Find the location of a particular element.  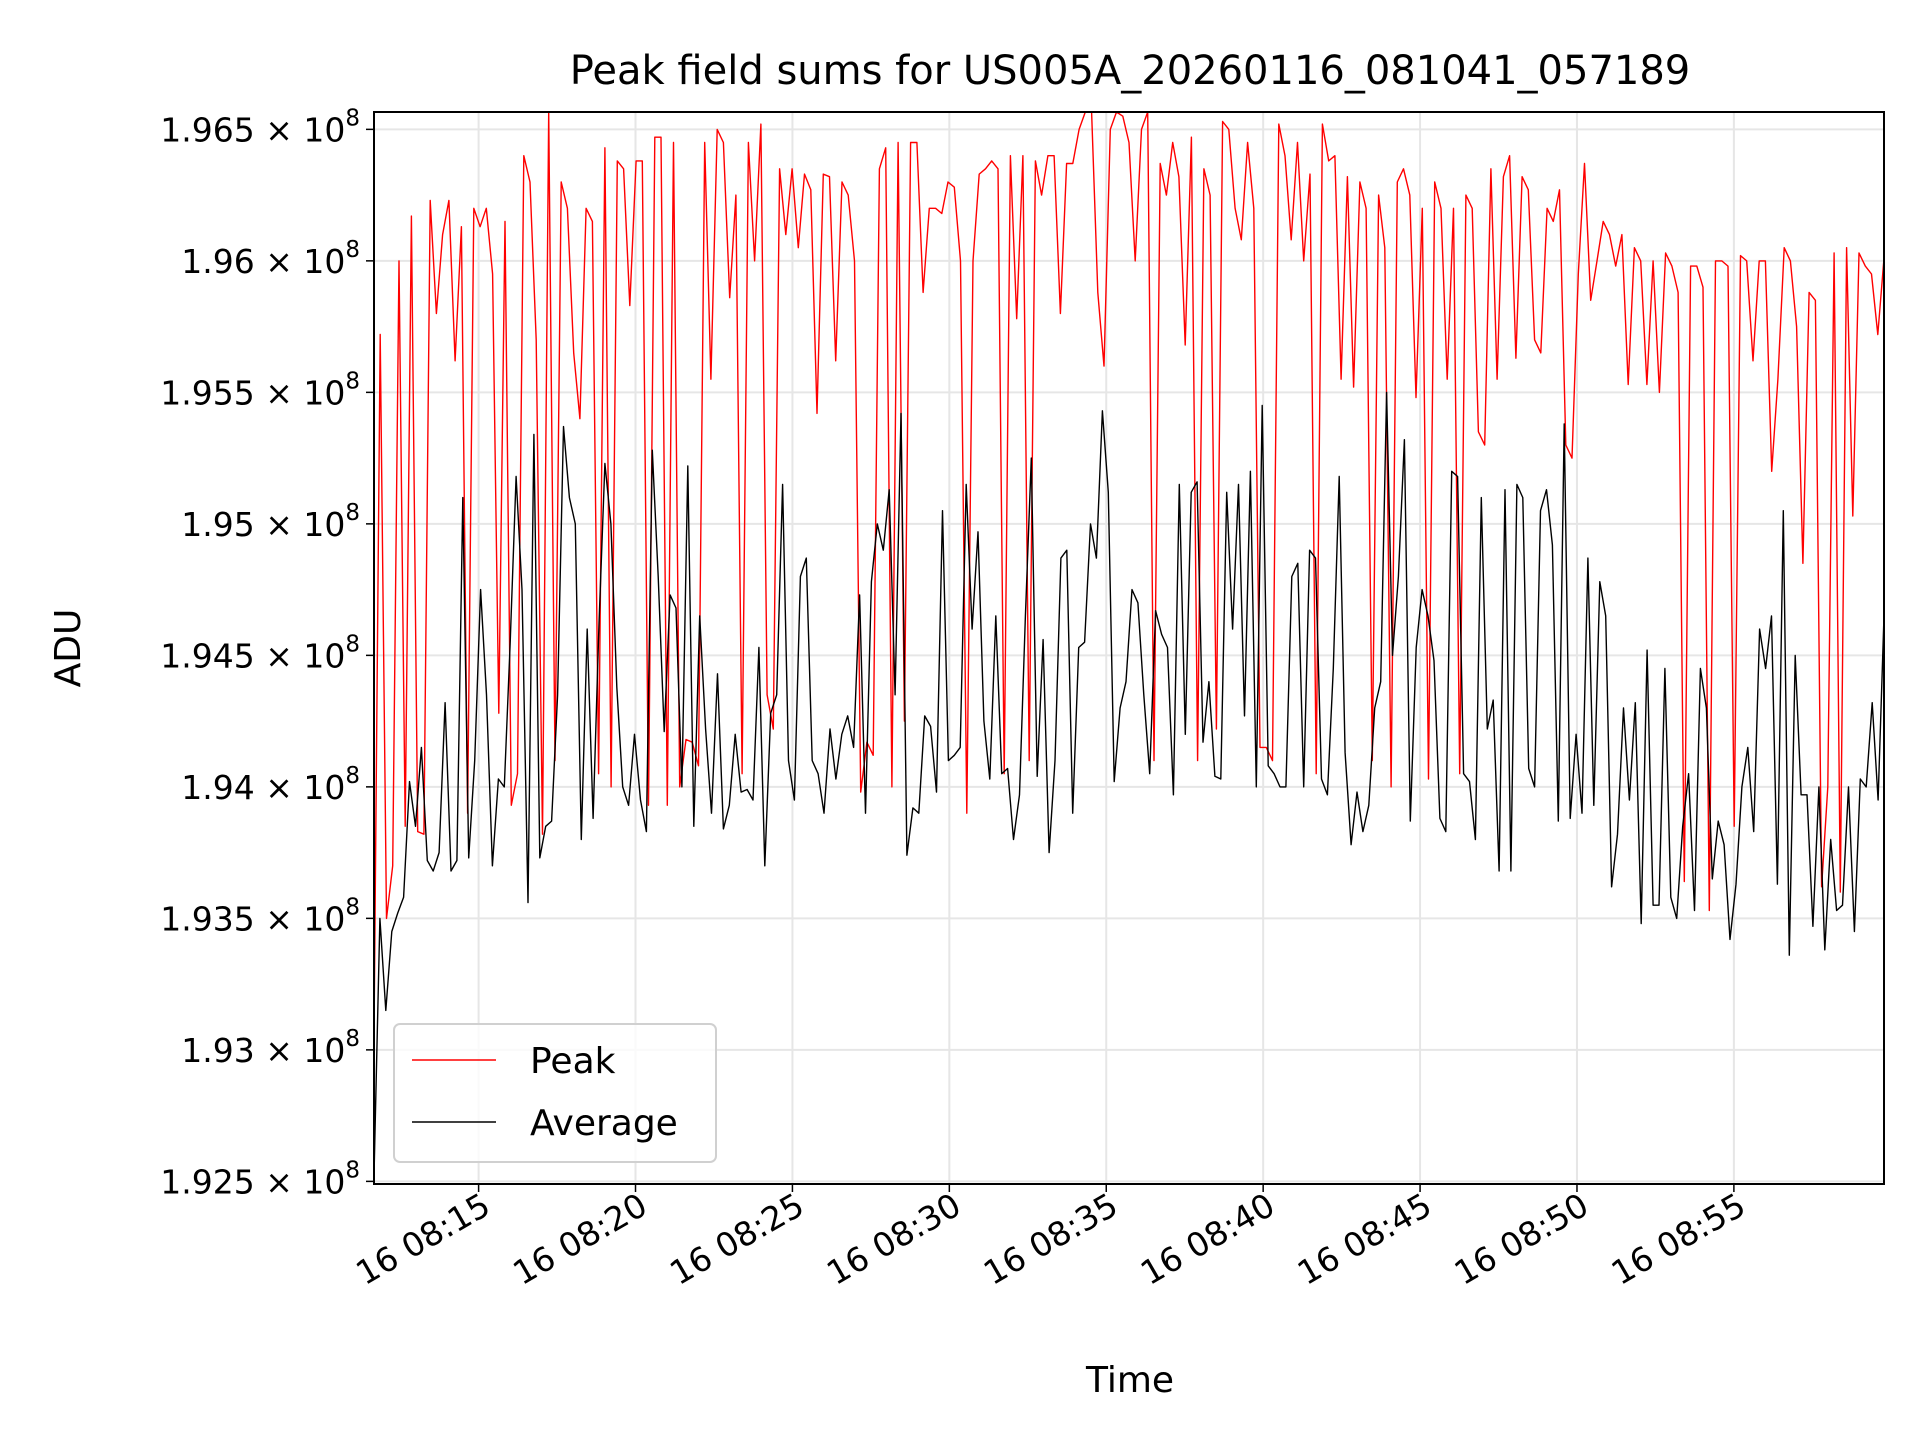

legend: Peak Average is located at coordinates (555, 1093).